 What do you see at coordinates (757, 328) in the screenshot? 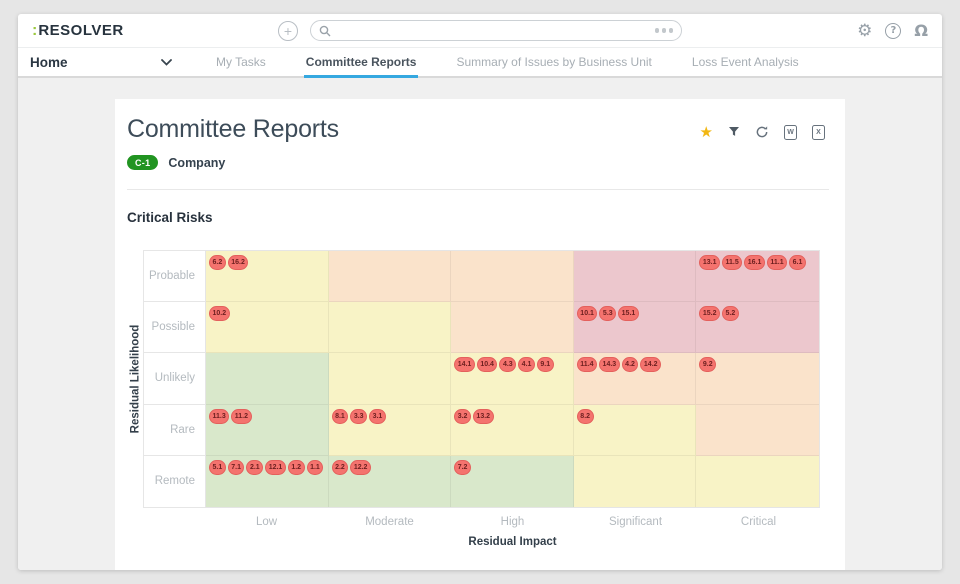
I see `heatmap-cell-possible-critical: 15.2 5.2` at bounding box center [757, 328].